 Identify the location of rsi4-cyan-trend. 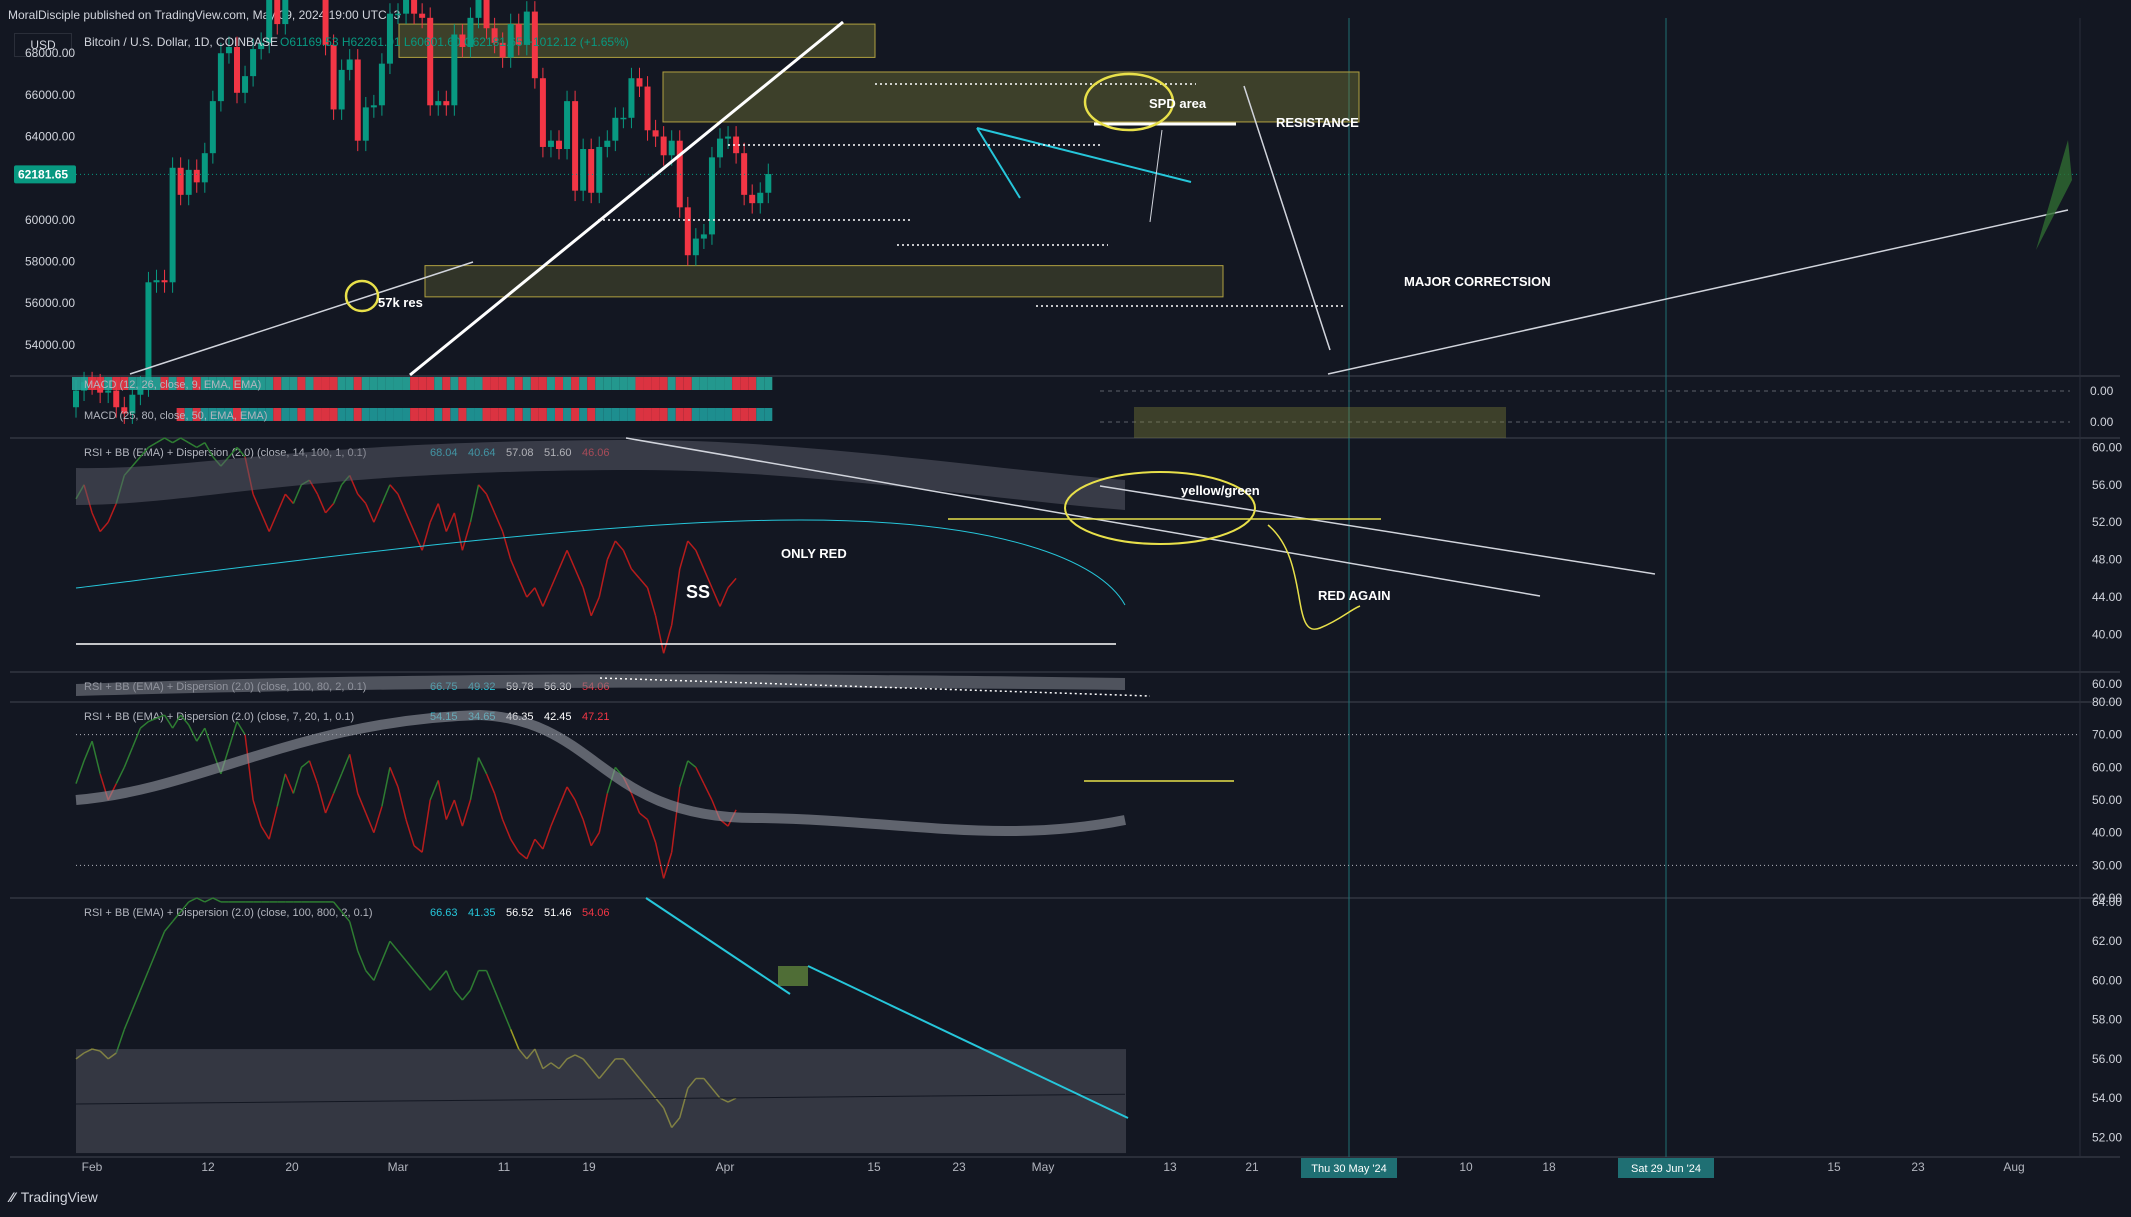
(718, 946).